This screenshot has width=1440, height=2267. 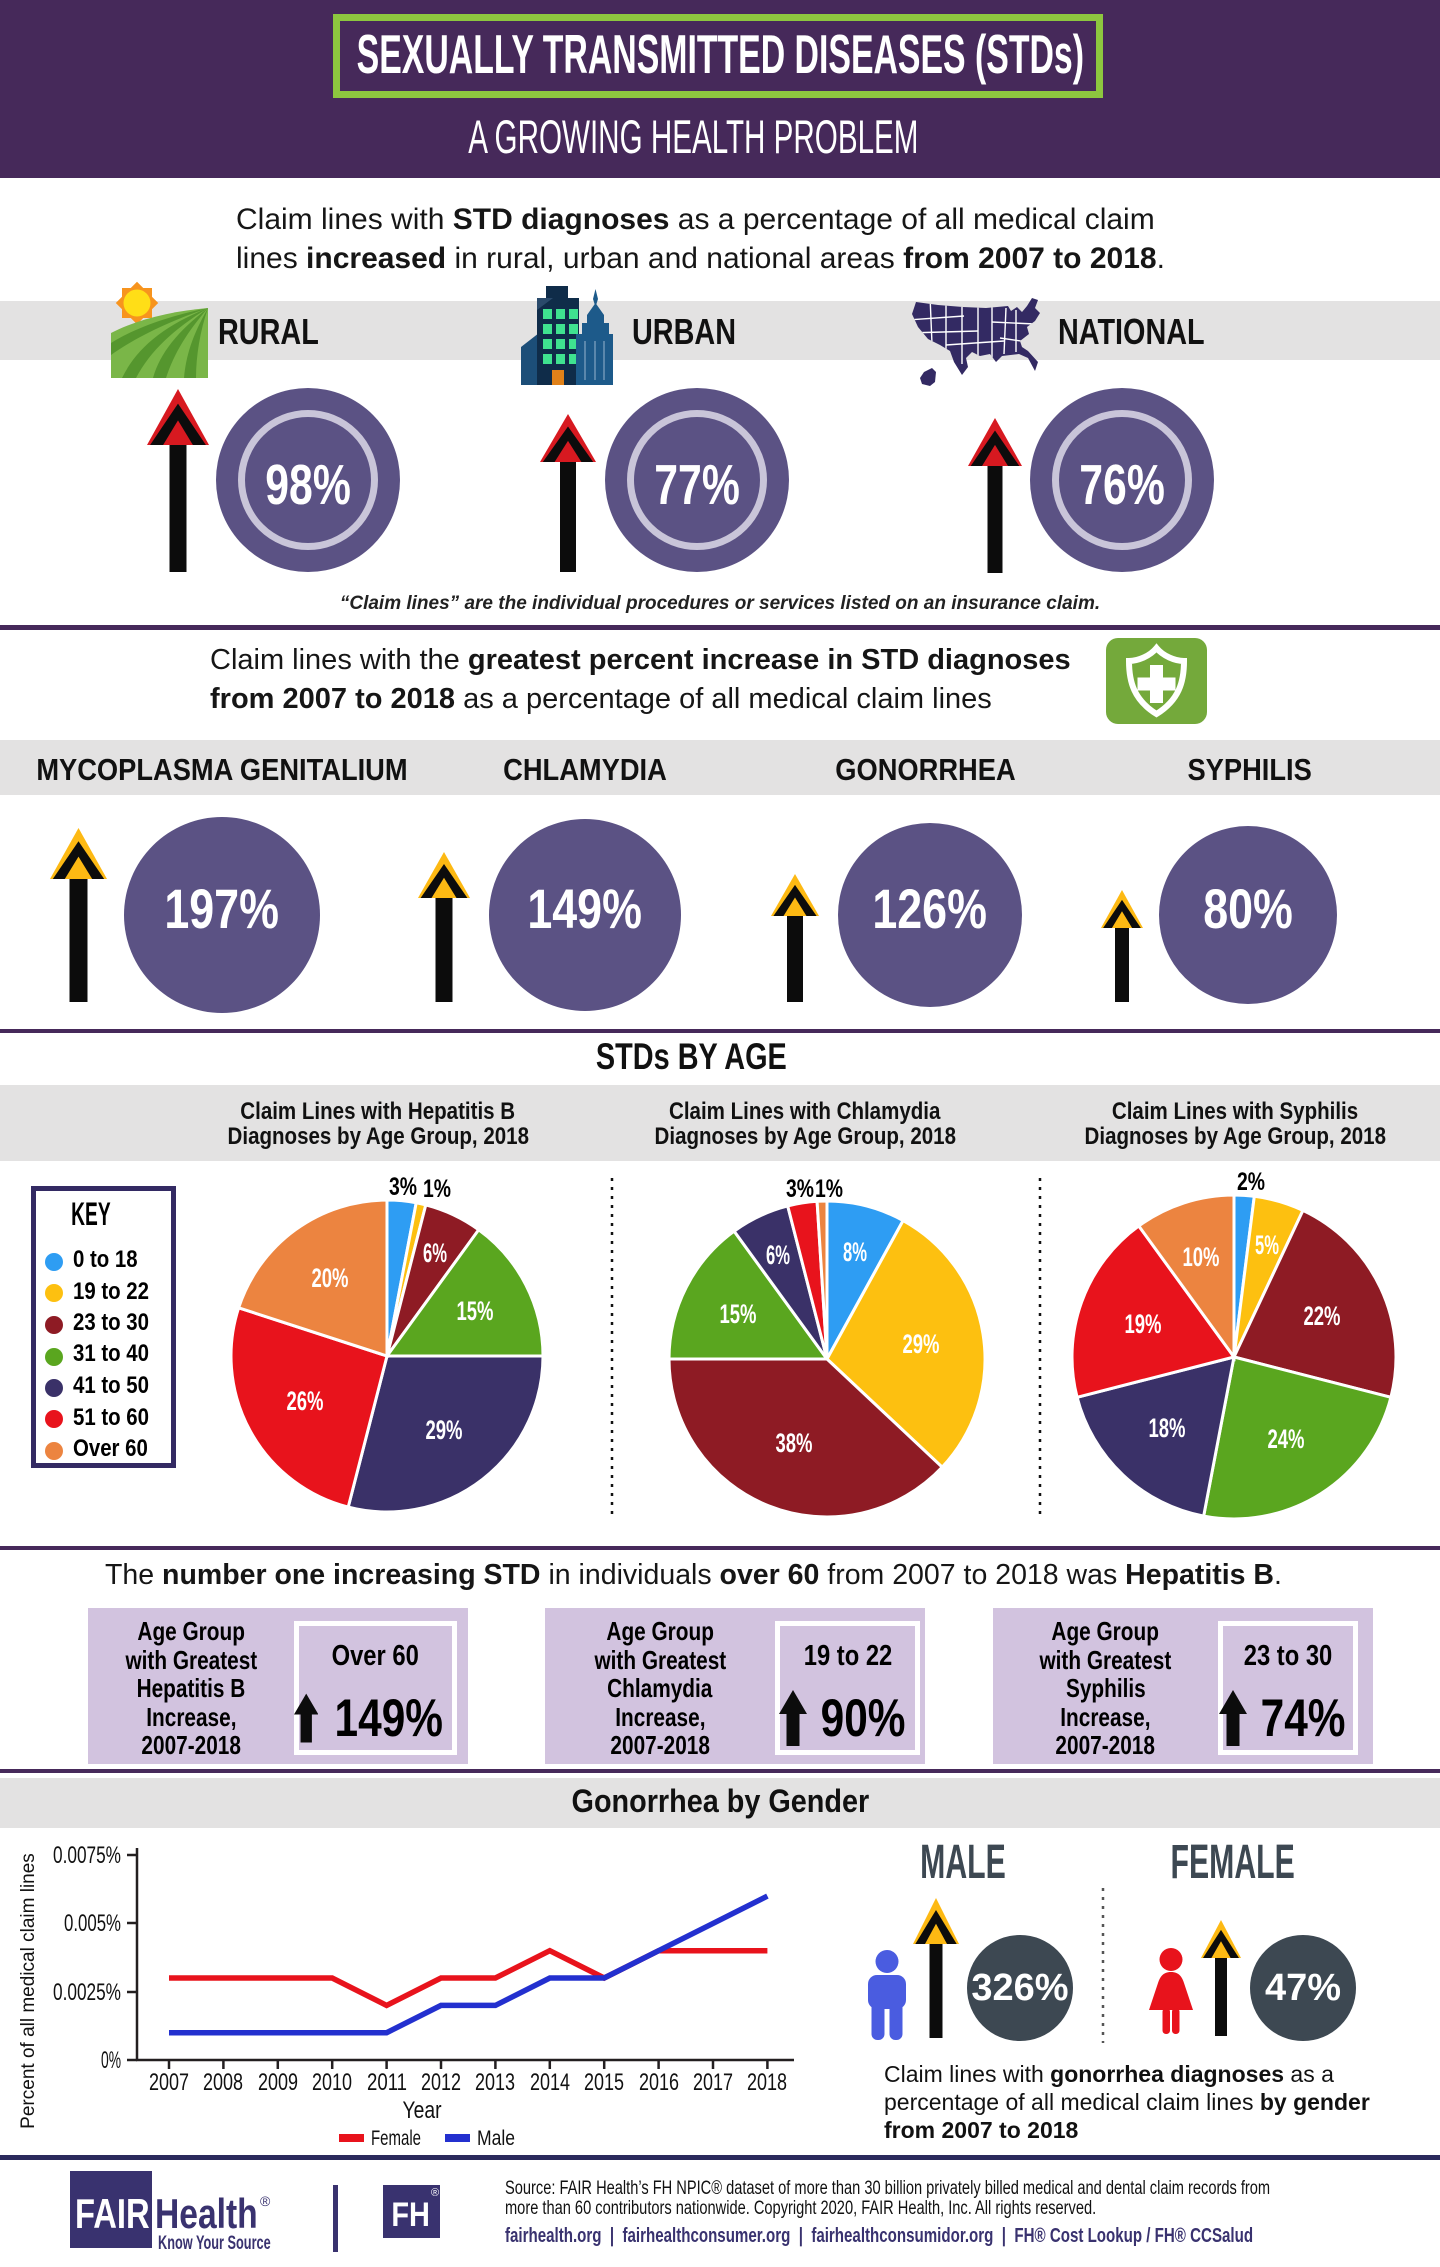 What do you see at coordinates (332, 2082) in the screenshot?
I see `svg-text: 2010` at bounding box center [332, 2082].